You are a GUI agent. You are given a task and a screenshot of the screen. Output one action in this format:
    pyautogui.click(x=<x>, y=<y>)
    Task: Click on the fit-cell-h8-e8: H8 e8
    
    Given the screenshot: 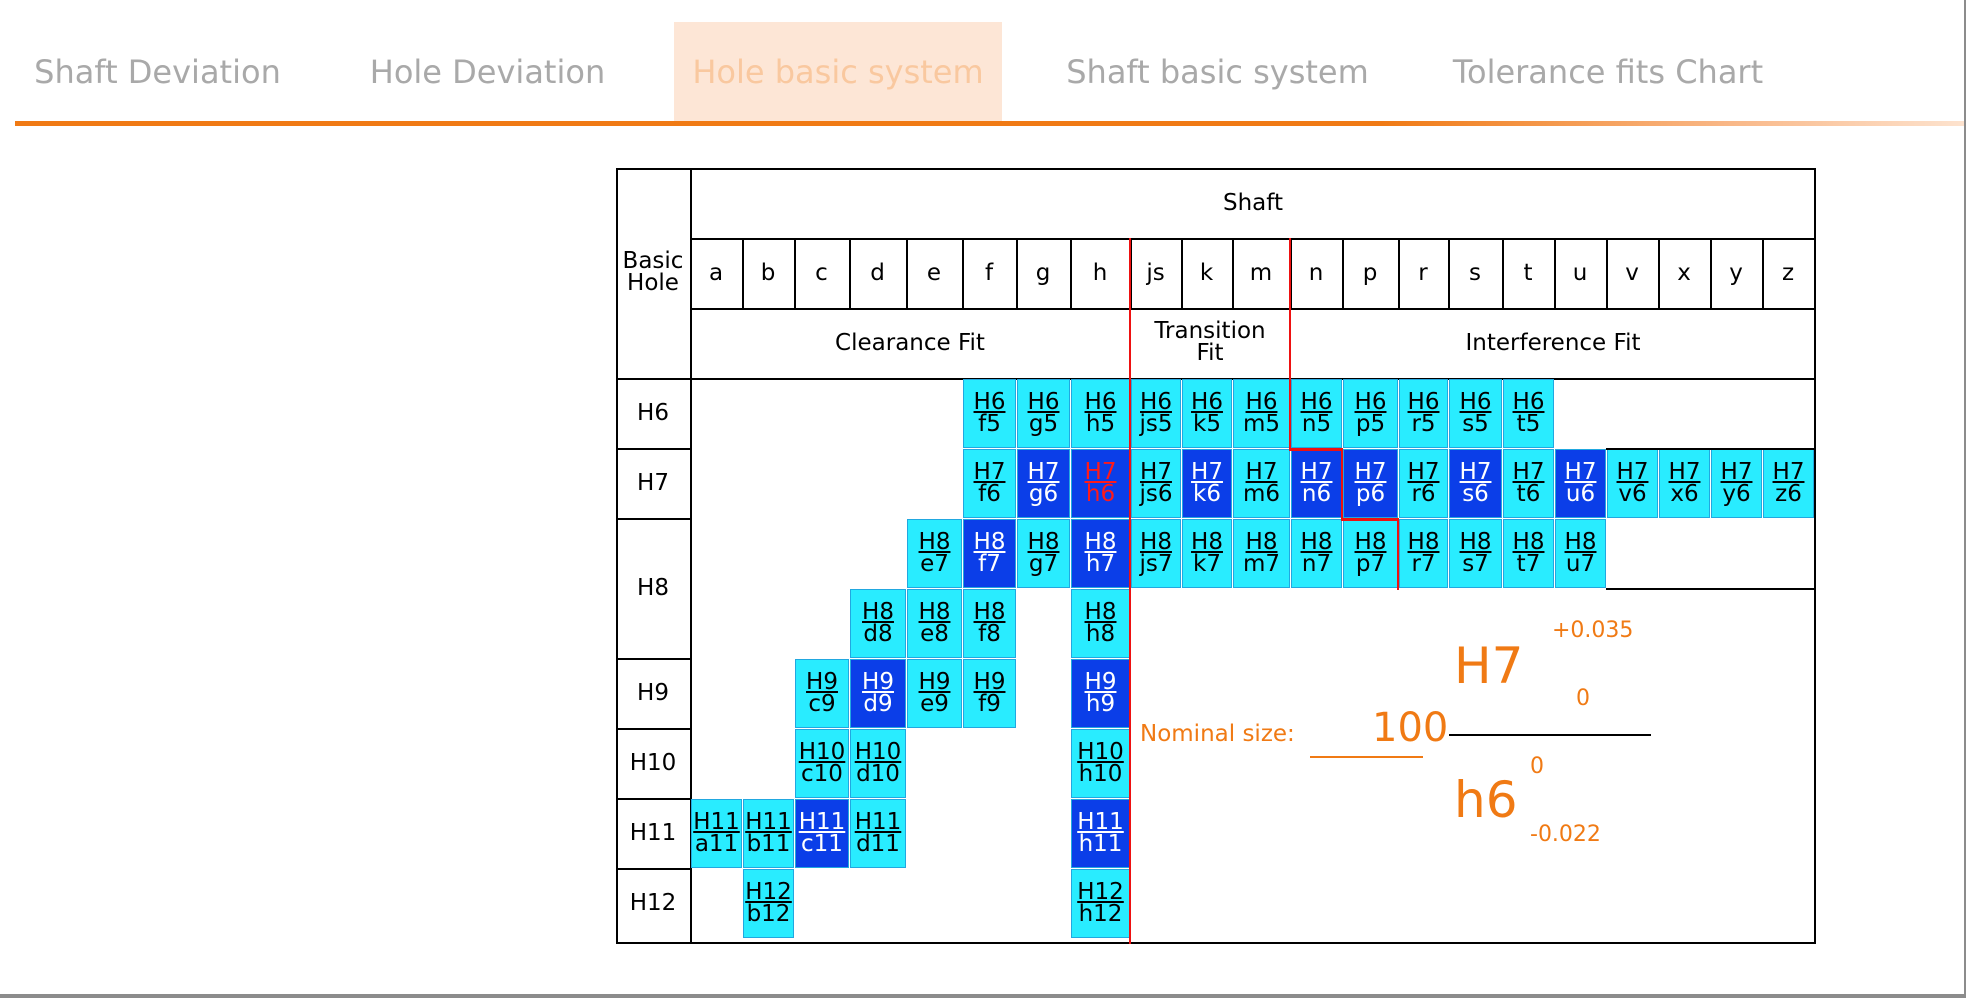 What is the action you would take?
    pyautogui.click(x=934, y=623)
    